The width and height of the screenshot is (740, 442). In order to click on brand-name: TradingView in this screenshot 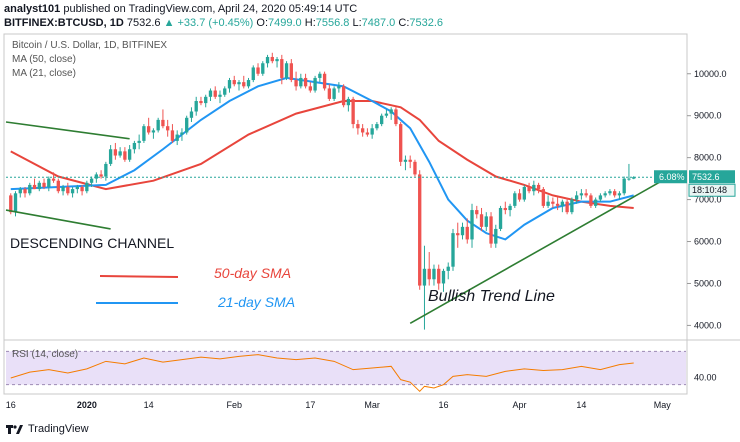, I will do `click(58, 429)`.